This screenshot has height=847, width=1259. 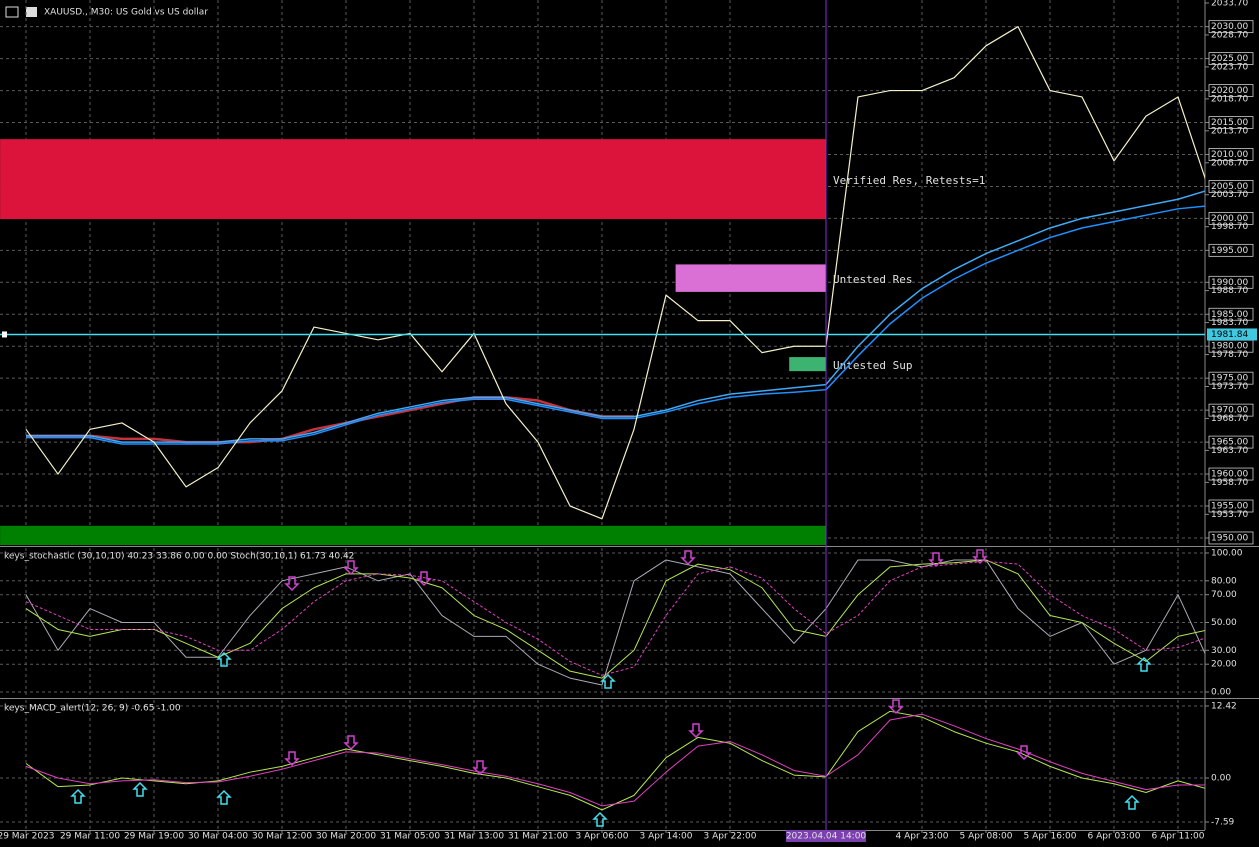 I want to click on y-tick-label: 2025.00, so click(x=1229, y=59).